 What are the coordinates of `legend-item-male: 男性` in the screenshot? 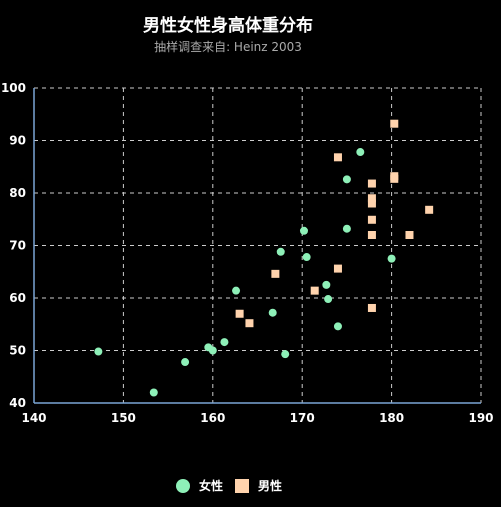 It's located at (258, 485).